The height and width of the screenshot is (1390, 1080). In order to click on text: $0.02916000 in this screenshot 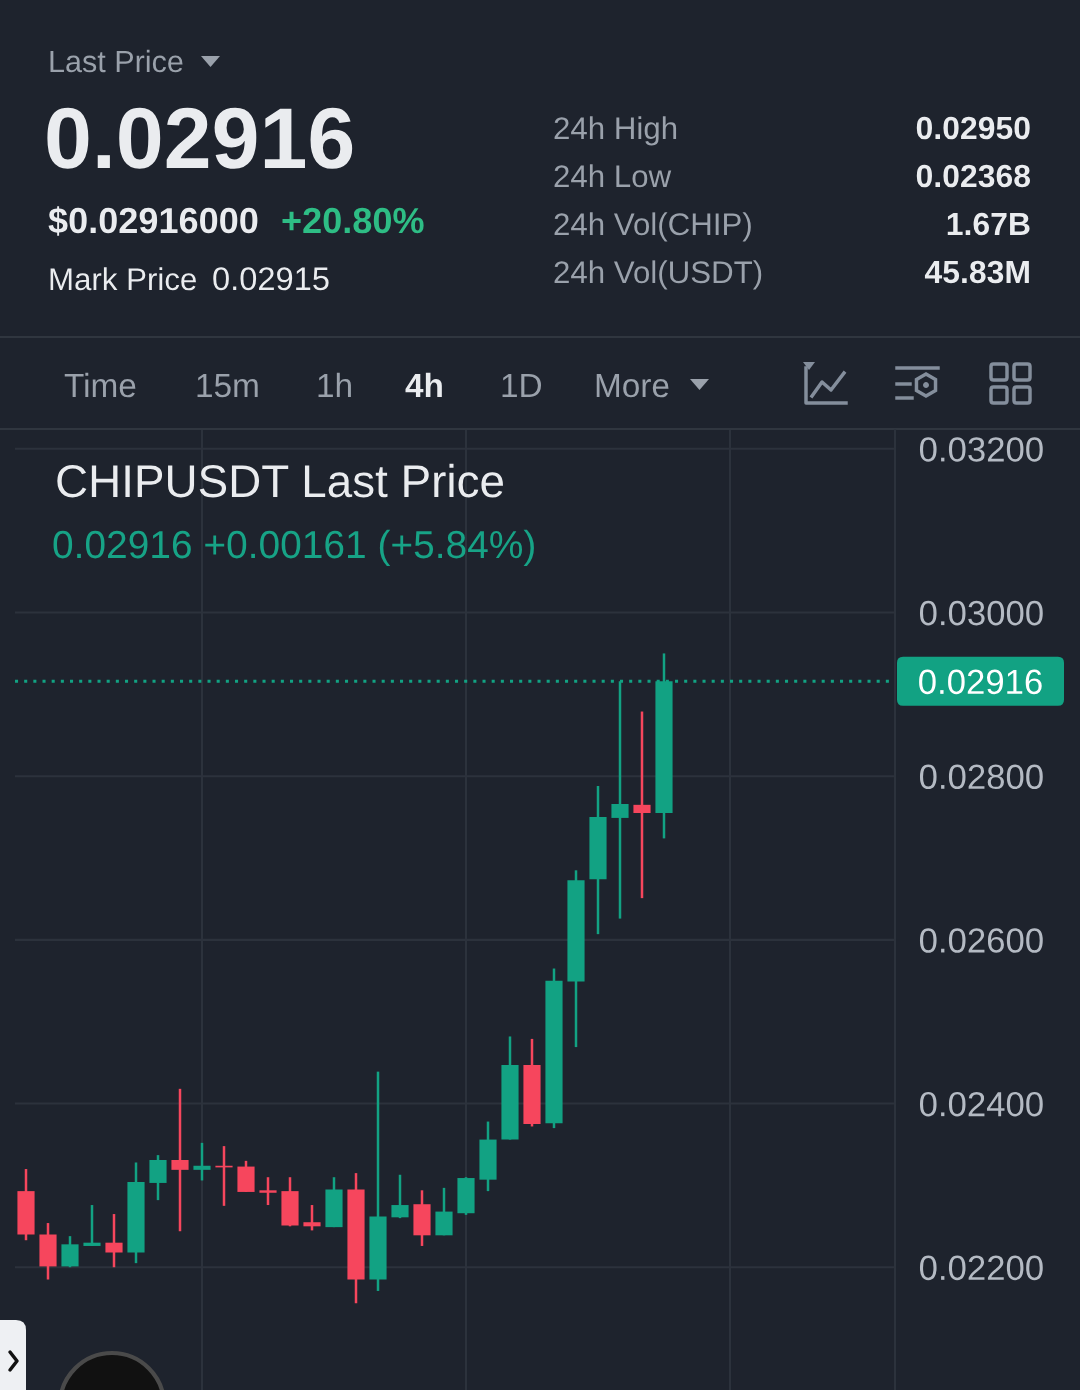, I will do `click(153, 221)`.